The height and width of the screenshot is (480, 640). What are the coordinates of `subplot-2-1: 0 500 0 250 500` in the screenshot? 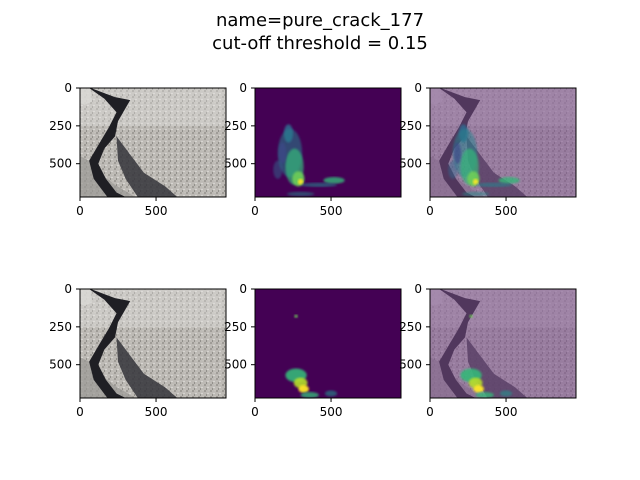 It's located at (138, 350).